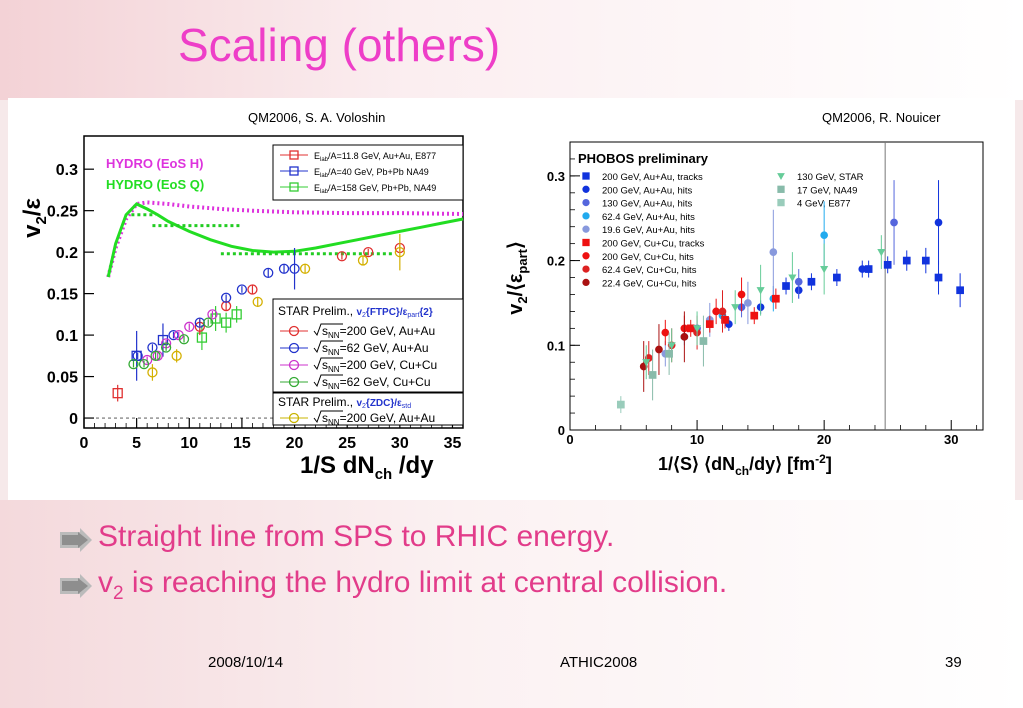 The height and width of the screenshot is (708, 1023). Describe the element at coordinates (62, 295) in the screenshot. I see `y-tick-label: 0.15` at that location.